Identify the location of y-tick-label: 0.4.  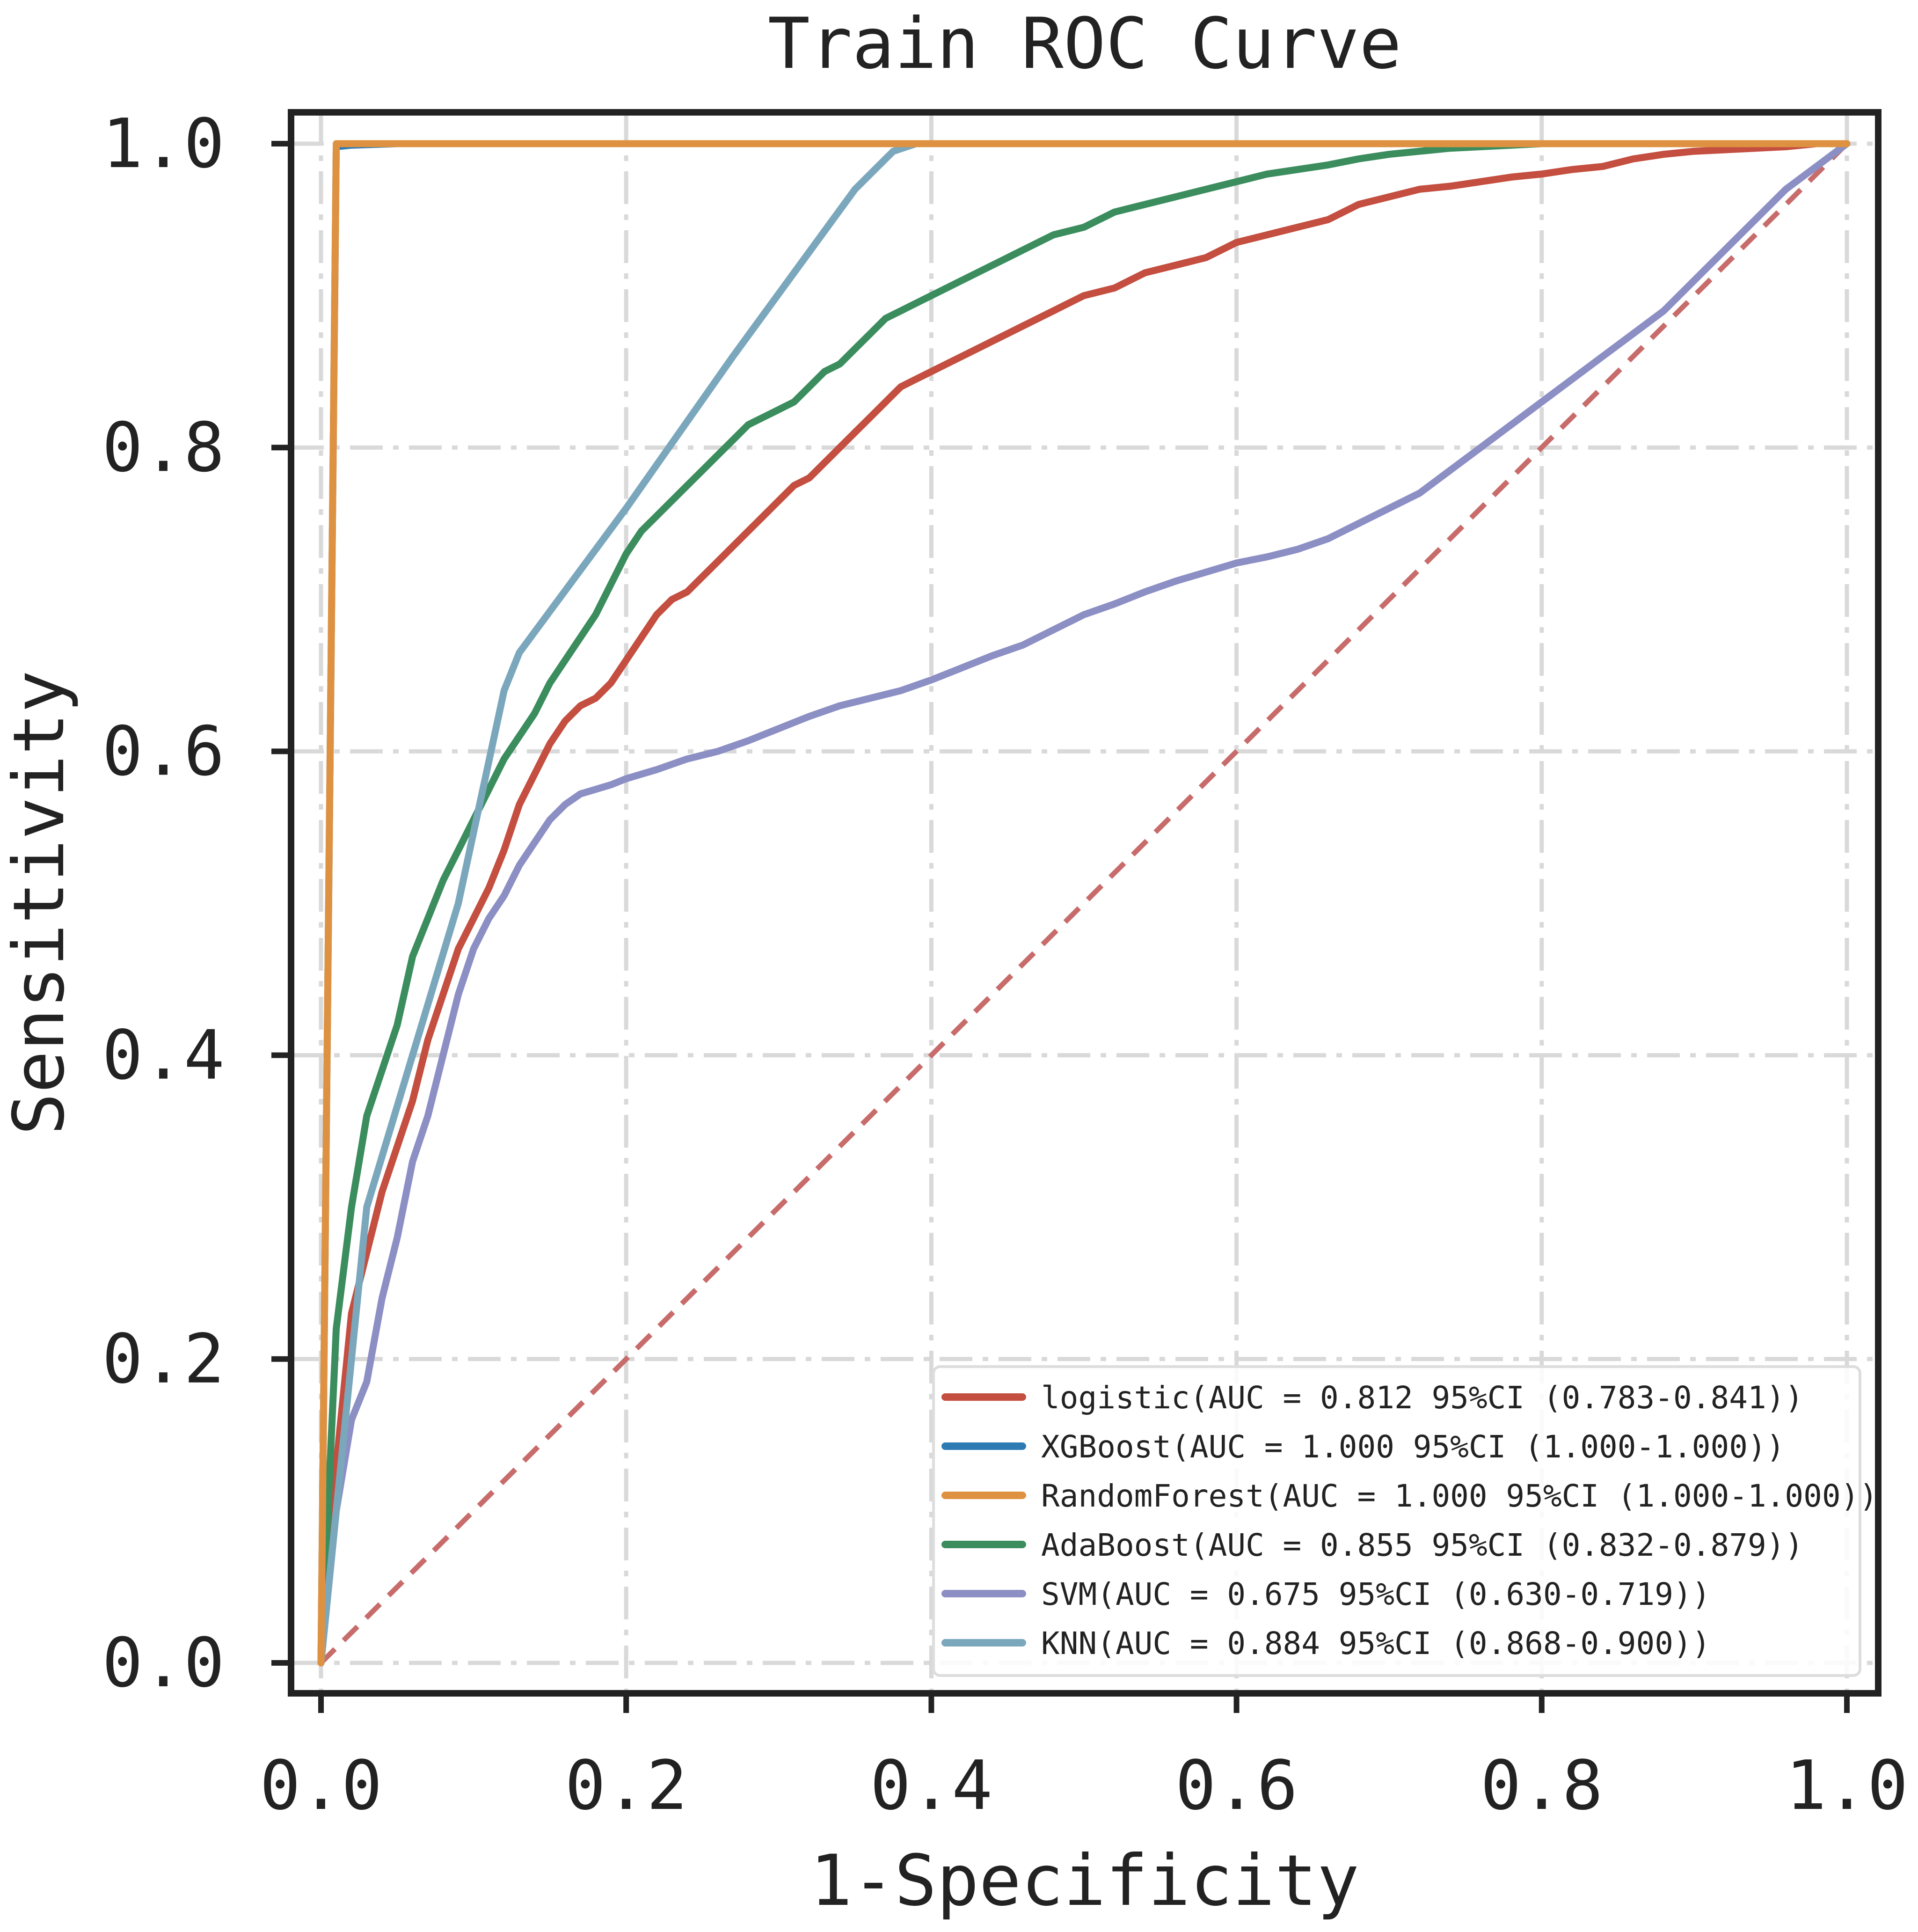
(163, 1055).